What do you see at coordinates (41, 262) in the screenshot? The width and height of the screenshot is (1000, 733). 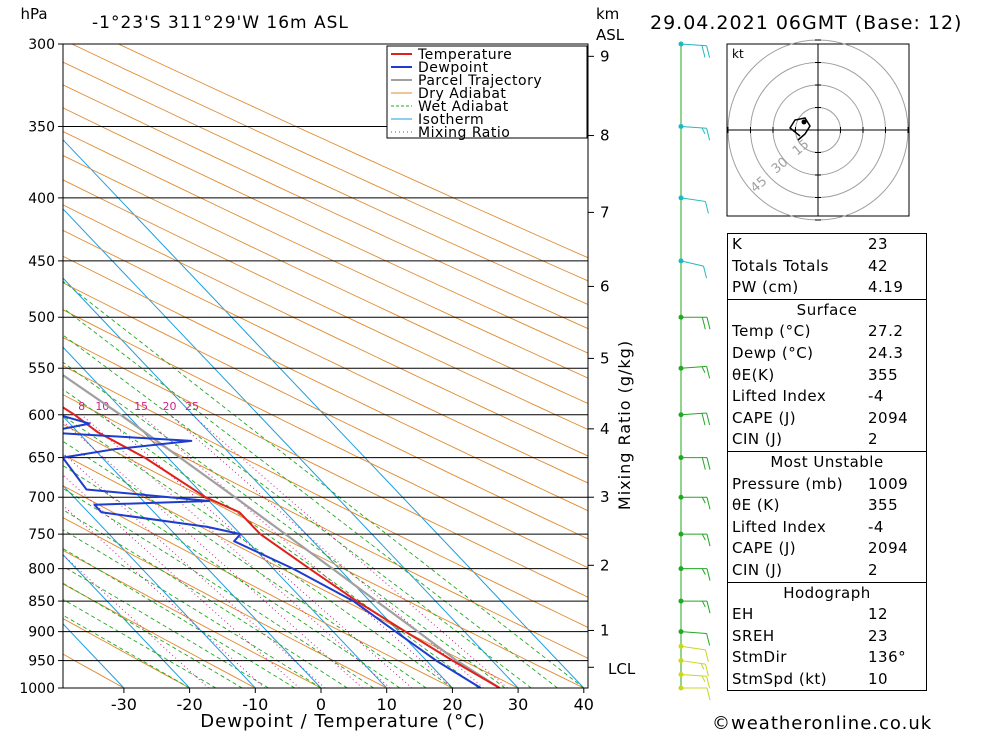 I see `pressure-tick-label: 450` at bounding box center [41, 262].